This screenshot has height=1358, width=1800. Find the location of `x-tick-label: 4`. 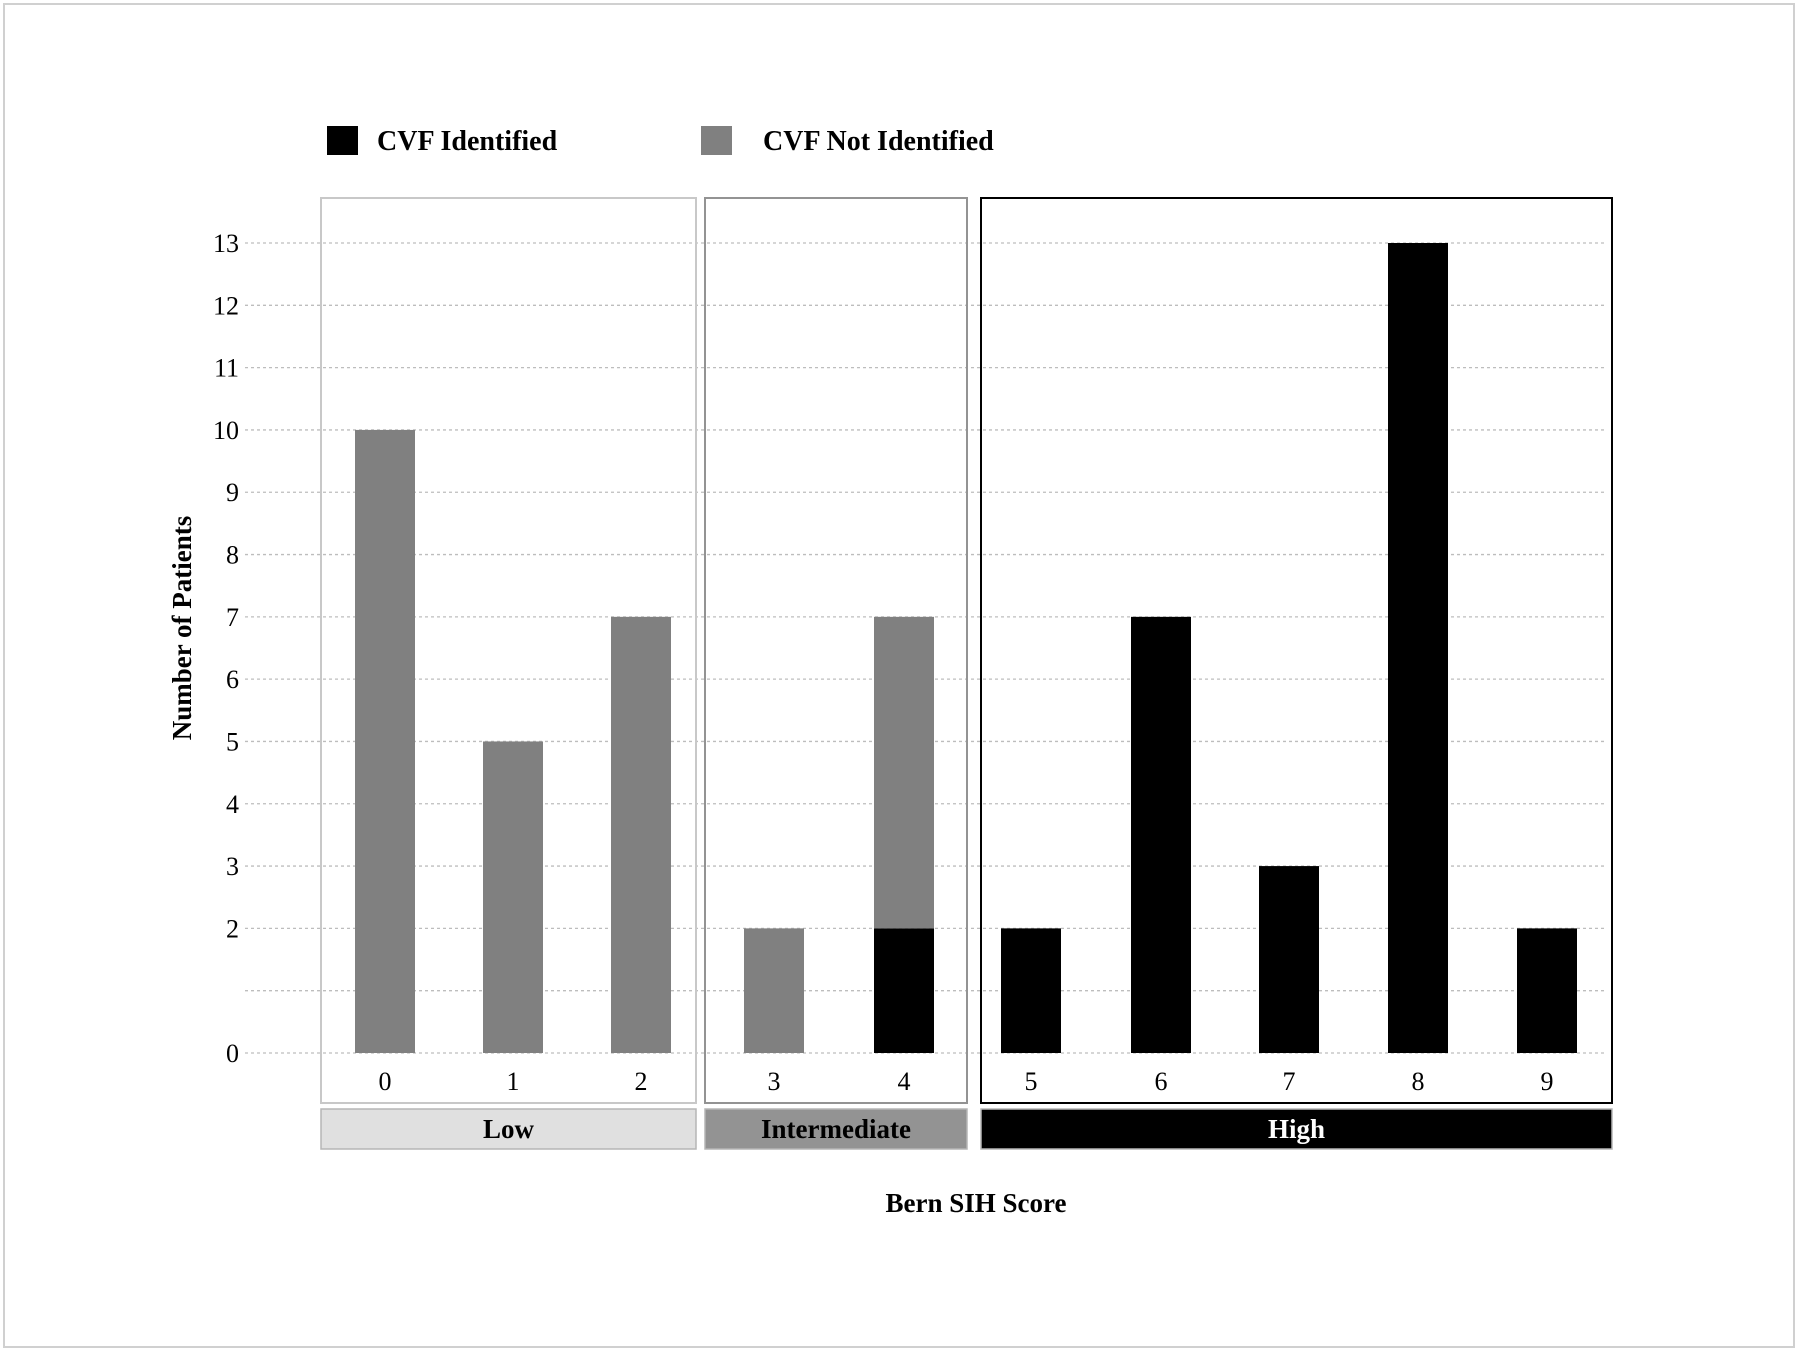

x-tick-label: 4 is located at coordinates (904, 1081).